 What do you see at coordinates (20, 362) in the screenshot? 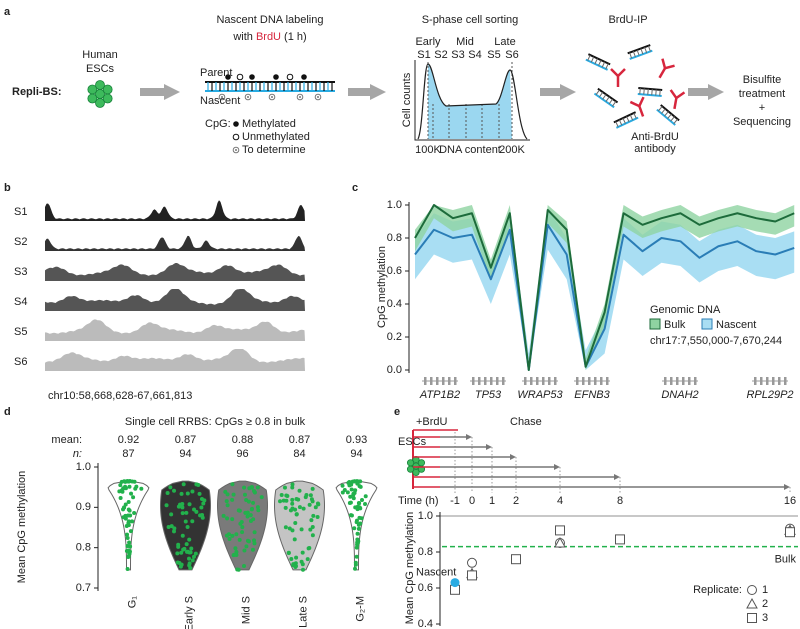
I see `track-label: S6` at bounding box center [20, 362].